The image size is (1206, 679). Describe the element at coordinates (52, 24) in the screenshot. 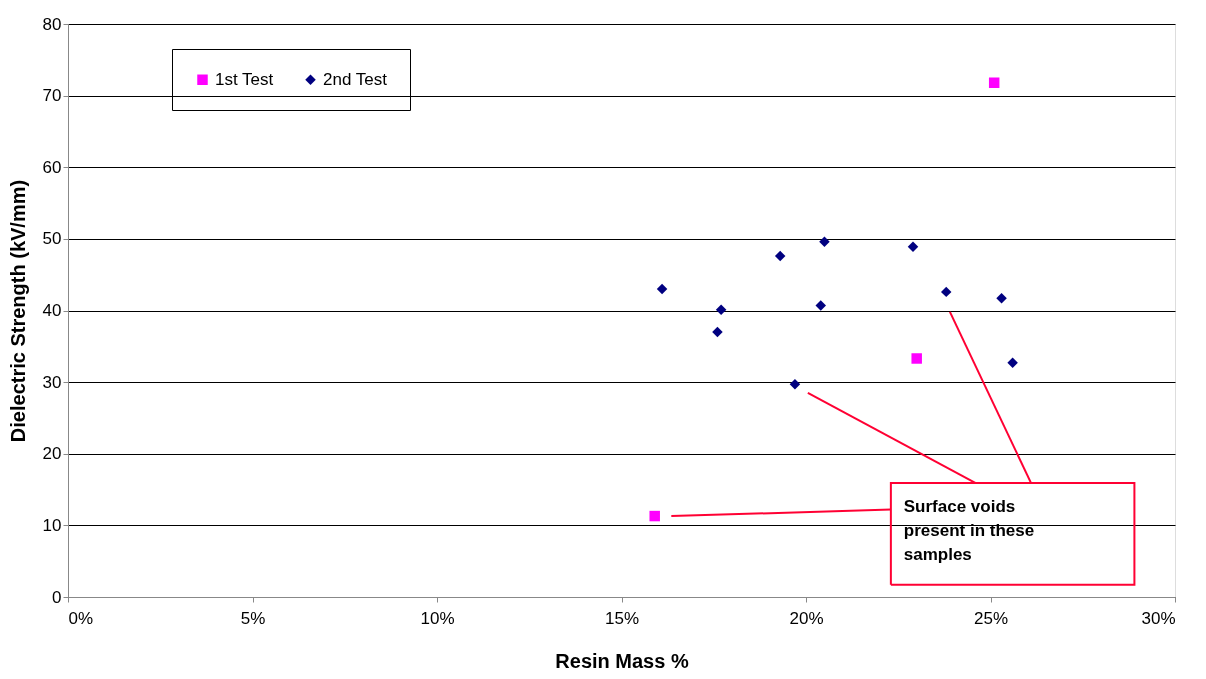

I see `y-tick-label: 80` at that location.